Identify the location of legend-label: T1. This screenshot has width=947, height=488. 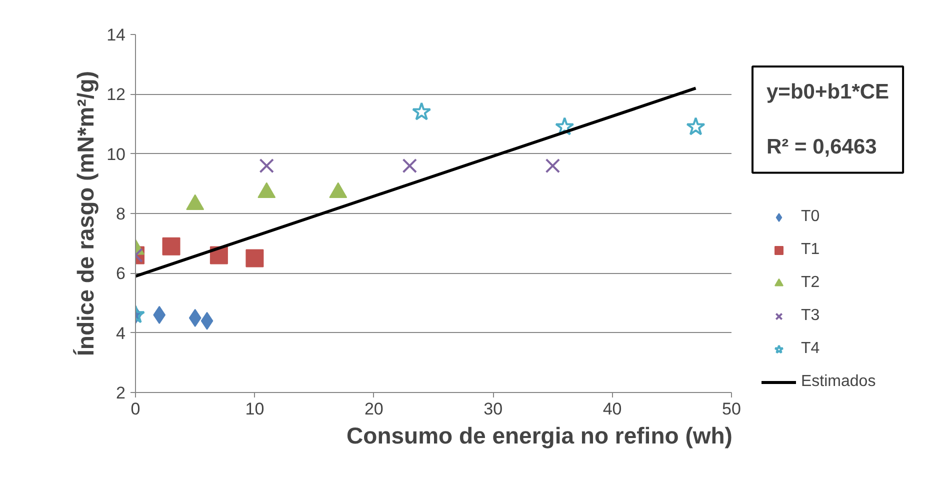
(811, 250).